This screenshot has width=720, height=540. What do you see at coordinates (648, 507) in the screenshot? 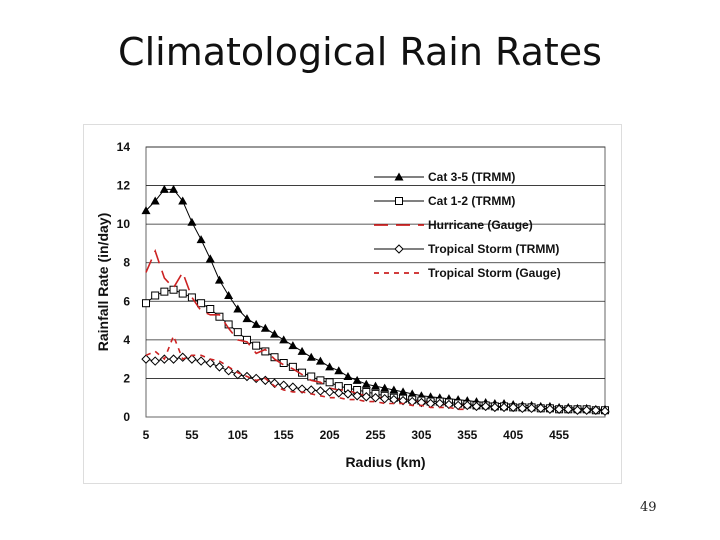
I see `page-number: 49` at bounding box center [648, 507].